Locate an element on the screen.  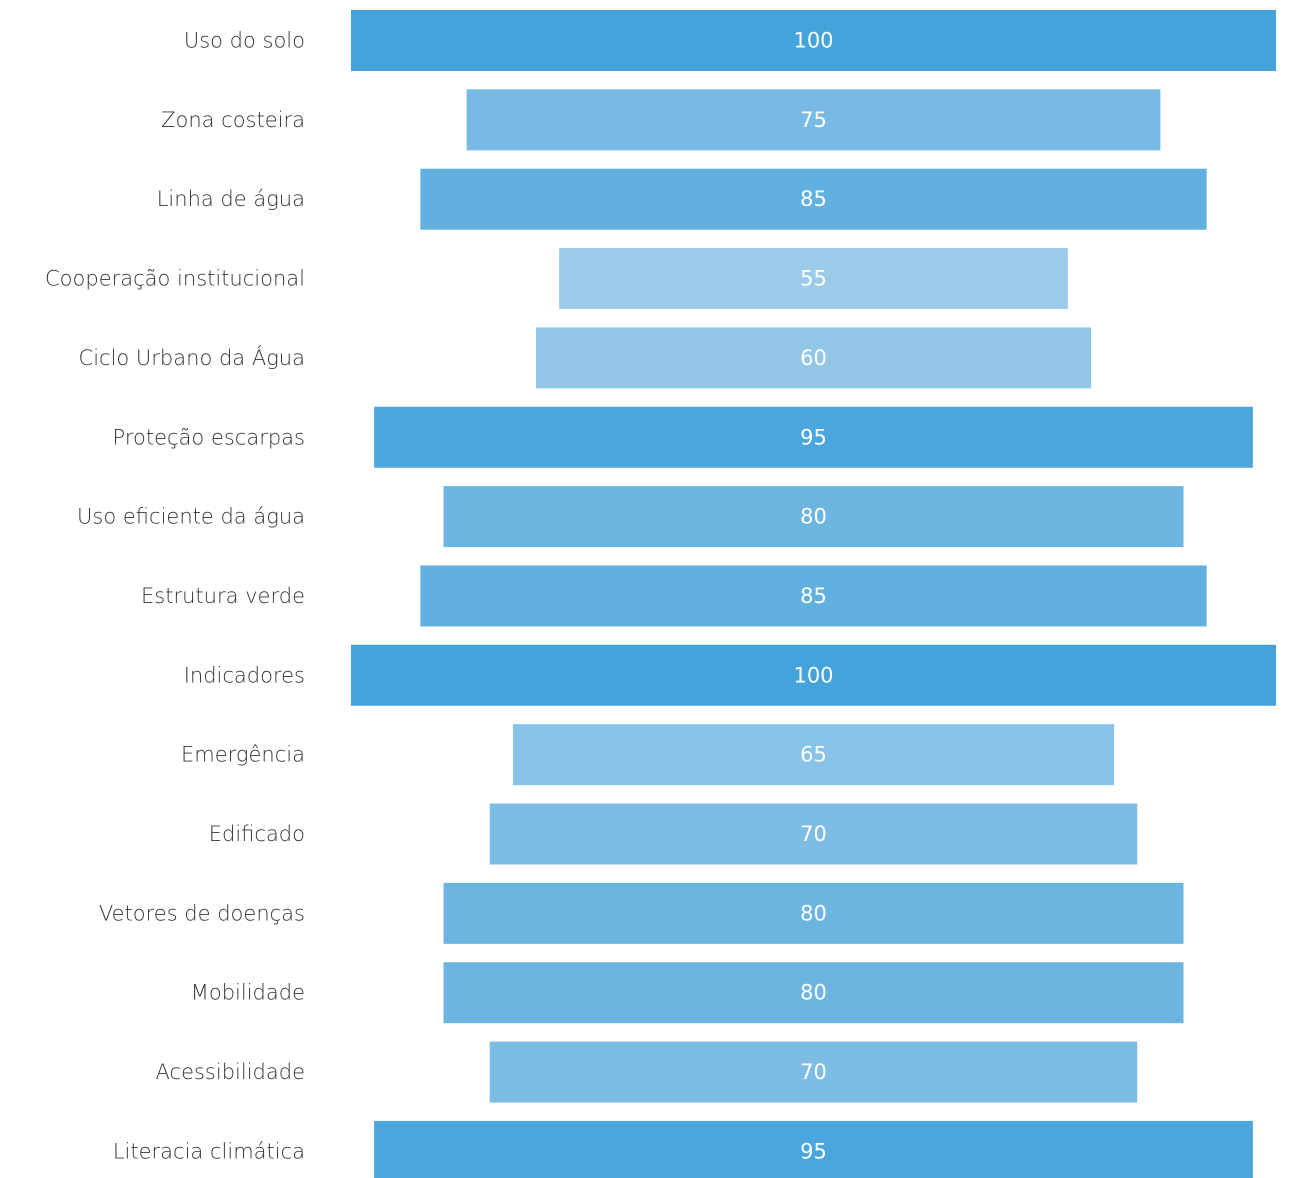
value-label: 60 is located at coordinates (813, 358).